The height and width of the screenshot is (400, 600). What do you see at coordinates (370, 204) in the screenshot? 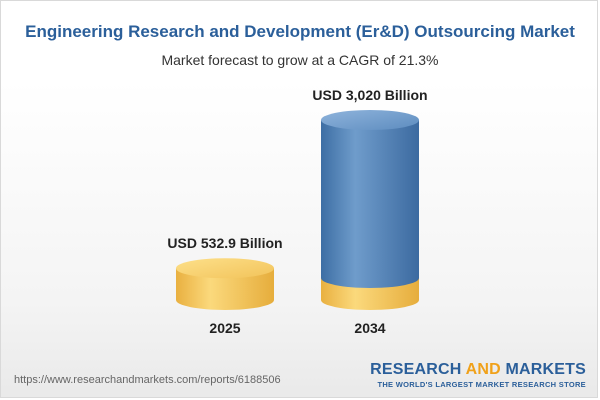
I see `bar-2034-growth-segment` at bounding box center [370, 204].